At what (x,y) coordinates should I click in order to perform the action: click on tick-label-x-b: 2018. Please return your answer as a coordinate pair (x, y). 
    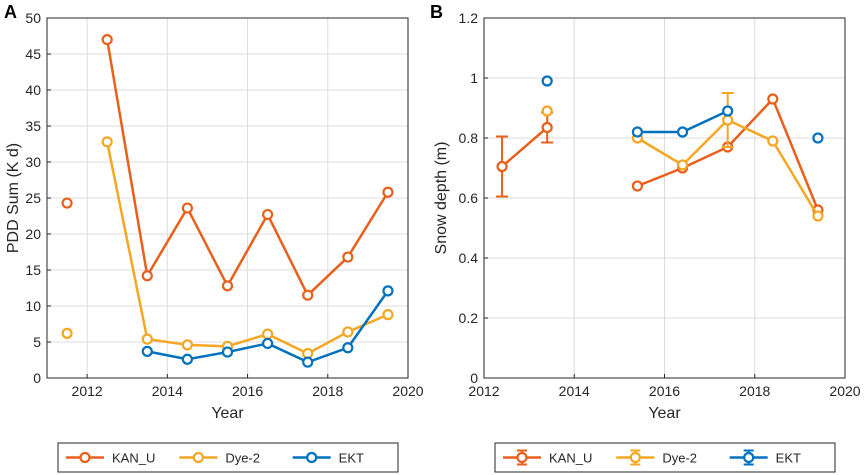
    Looking at the image, I should click on (754, 391).